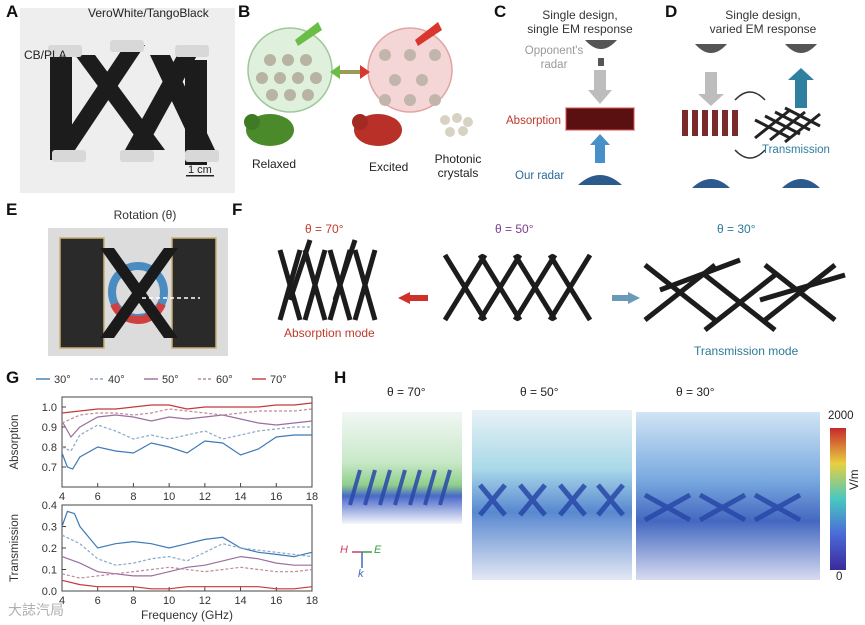 The height and width of the screenshot is (625, 865). I want to click on panel-c-title-2: single EM response, so click(580, 29).